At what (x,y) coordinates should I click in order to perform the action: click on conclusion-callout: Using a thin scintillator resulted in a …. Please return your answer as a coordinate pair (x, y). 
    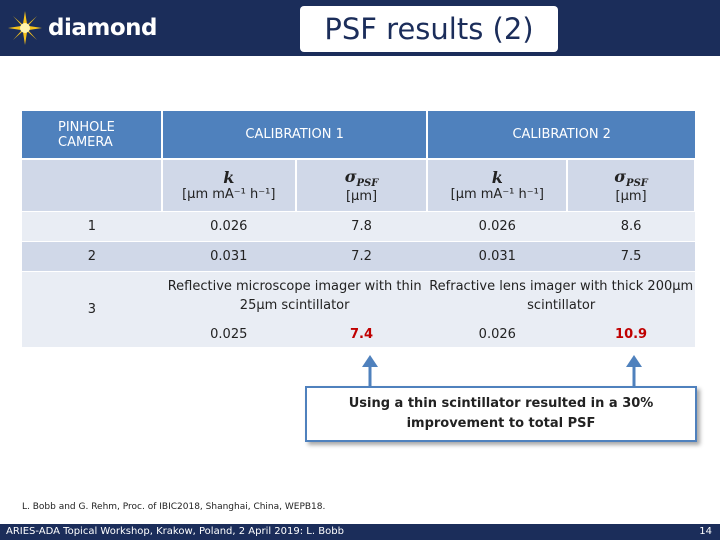
    Looking at the image, I should click on (501, 414).